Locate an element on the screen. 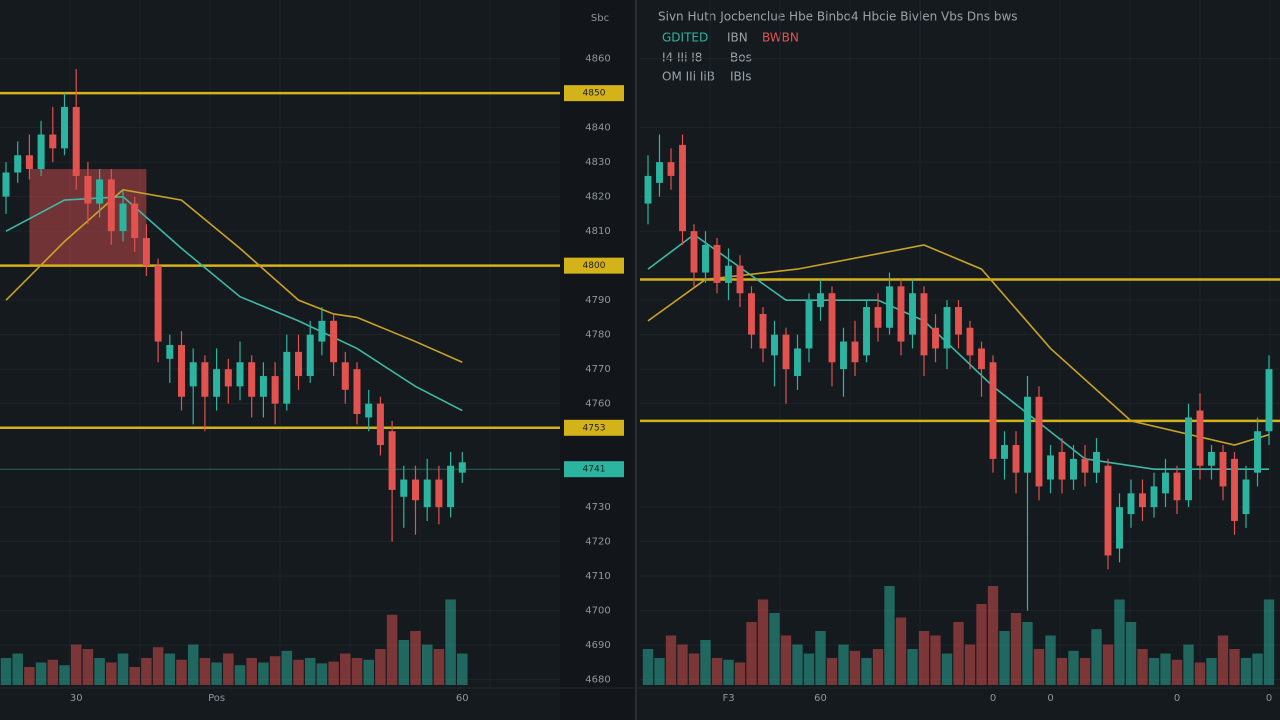 This screenshot has height=720, width=1280. x-tick-label: 60 is located at coordinates (462, 698).